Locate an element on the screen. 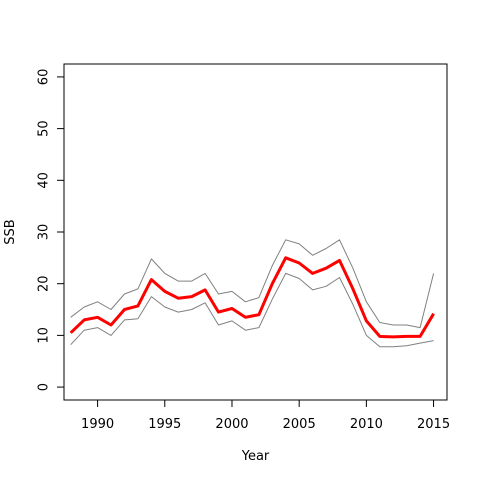 This screenshot has width=480, height=480. y-tick-label: 50 is located at coordinates (44, 128).